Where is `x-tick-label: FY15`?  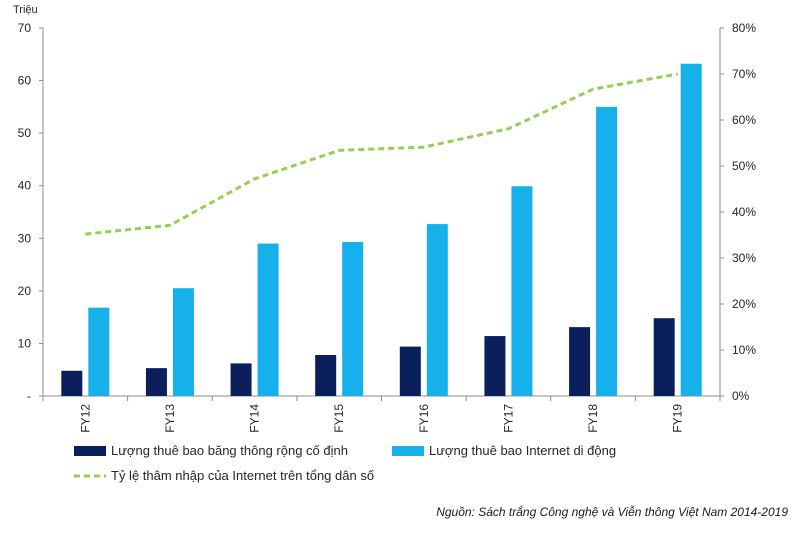
x-tick-label: FY15 is located at coordinates (339, 418).